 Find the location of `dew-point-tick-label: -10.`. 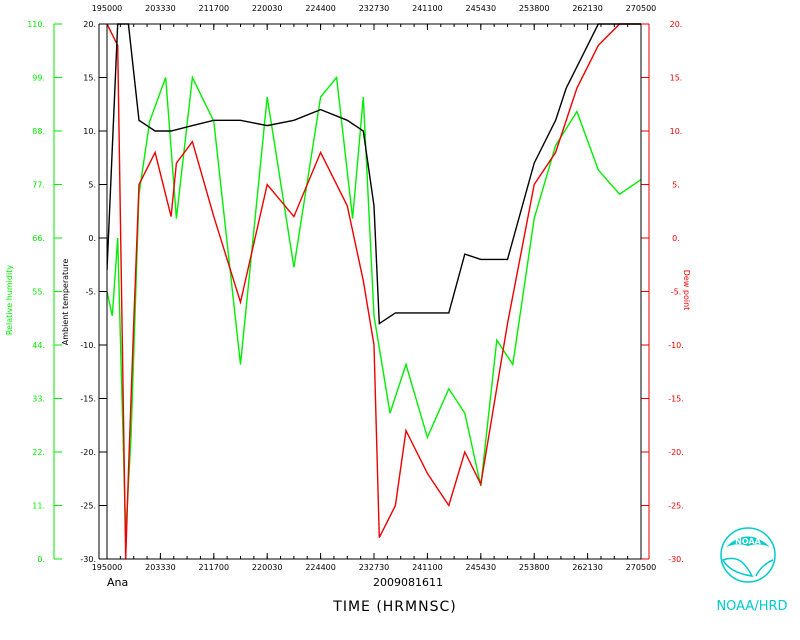

dew-point-tick-label: -10. is located at coordinates (676, 345).